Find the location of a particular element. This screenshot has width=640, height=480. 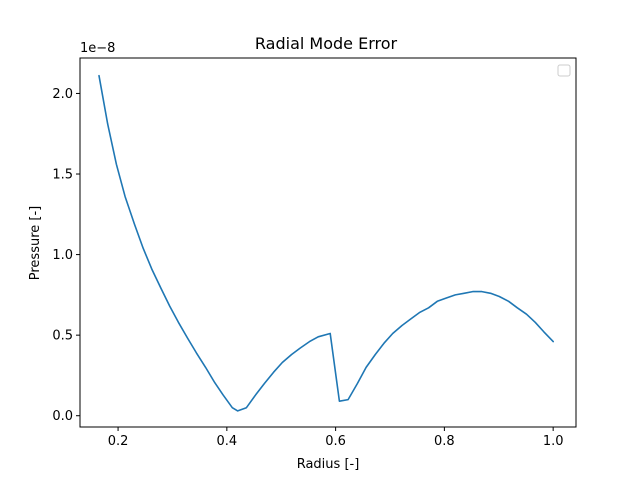

y-tick-label: 0.5 is located at coordinates (62, 336).